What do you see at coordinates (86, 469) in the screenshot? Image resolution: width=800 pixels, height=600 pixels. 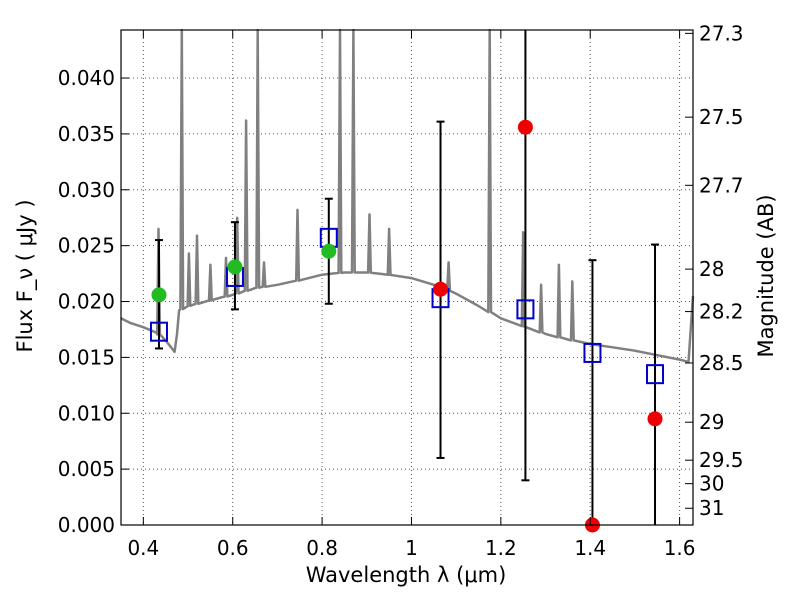 I see `y-tick-label: 0.005` at bounding box center [86, 469].